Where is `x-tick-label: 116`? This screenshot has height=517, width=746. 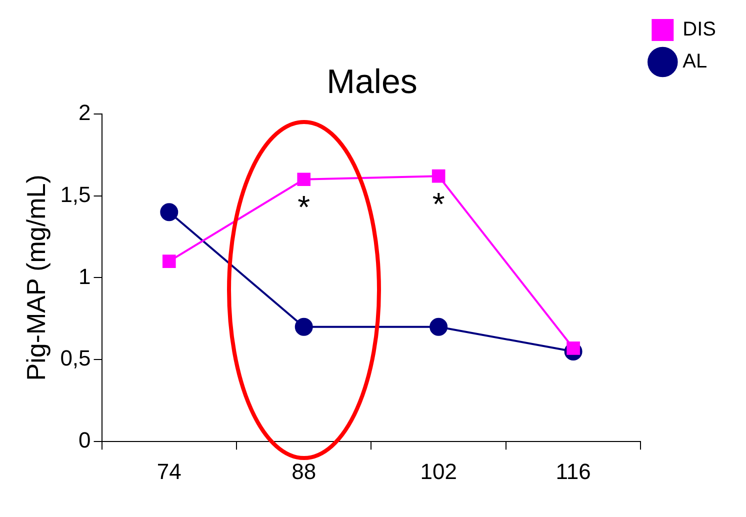
x-tick-label: 116 is located at coordinates (573, 471).